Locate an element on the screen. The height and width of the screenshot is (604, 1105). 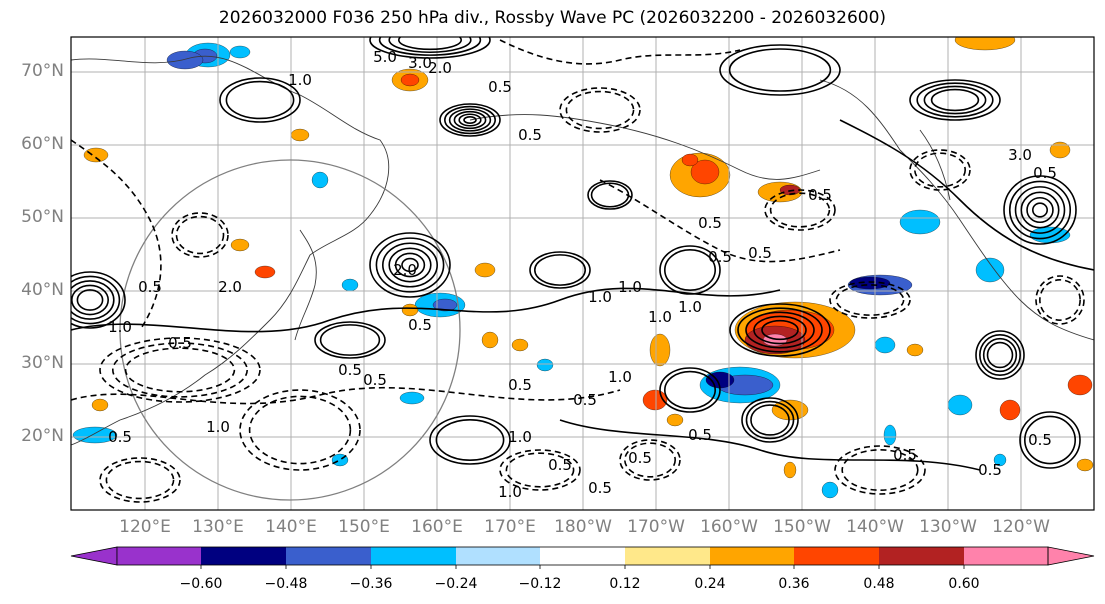
lon-label-150e: 150°E is located at coordinates (364, 527).